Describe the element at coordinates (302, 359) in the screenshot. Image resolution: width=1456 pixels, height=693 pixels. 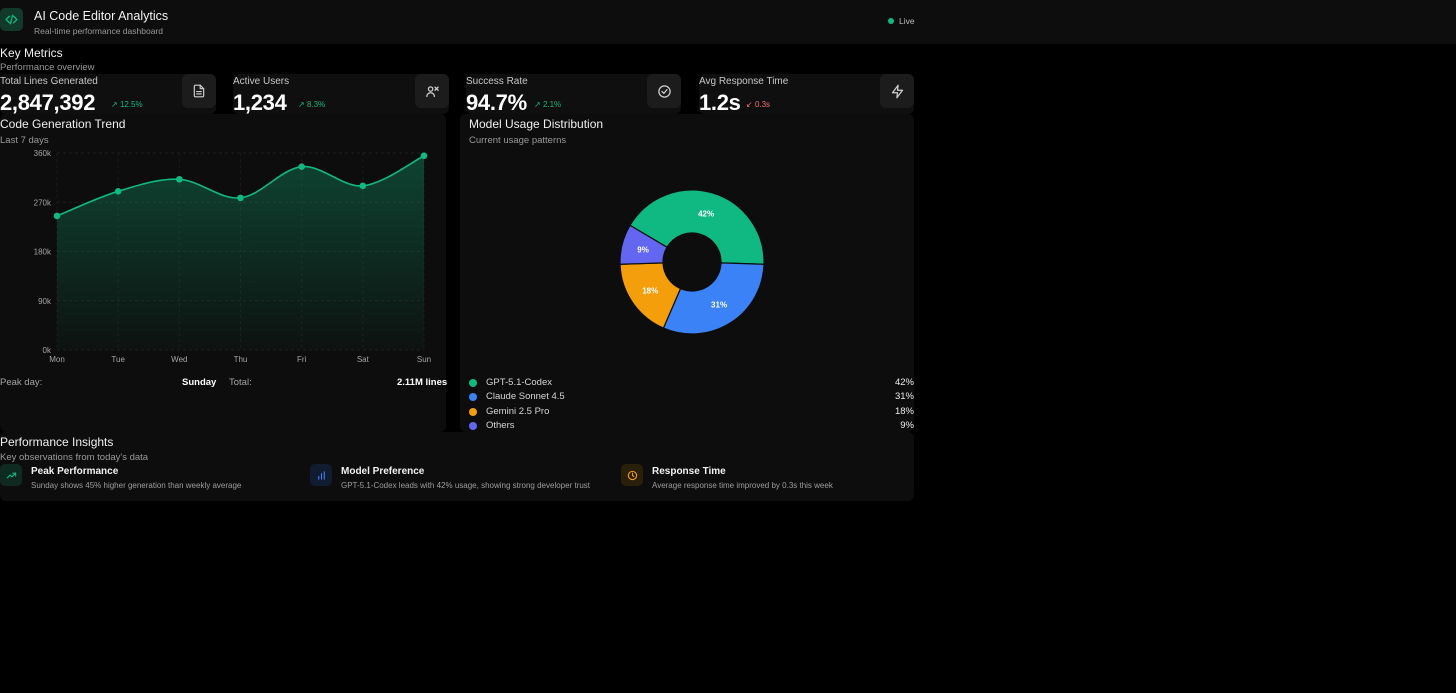
I see `x-tick-label: Fri` at that location.